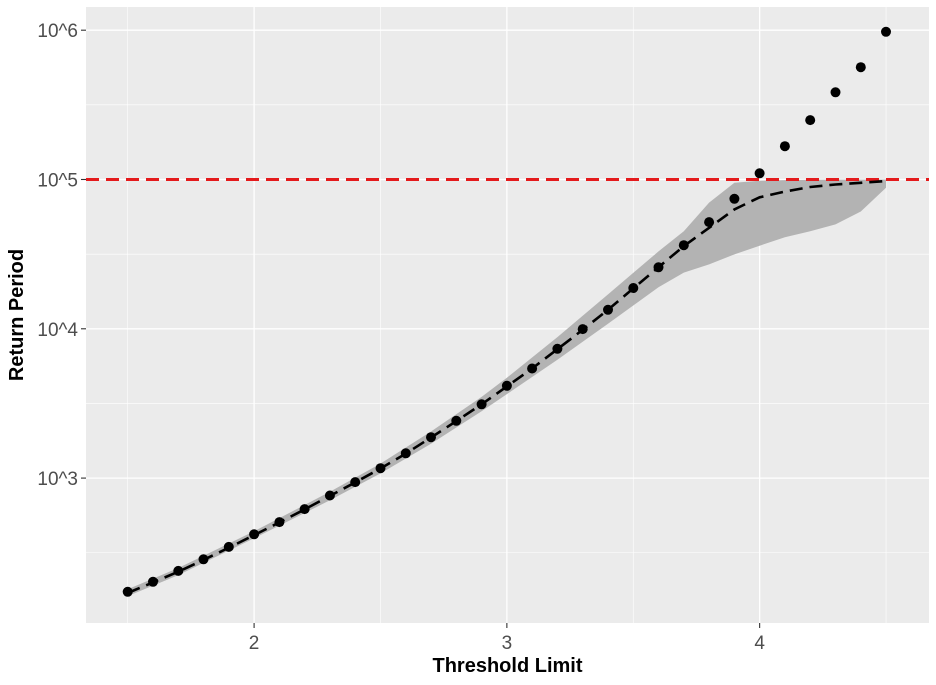 Image resolution: width=936 pixels, height=685 pixels. Describe the element at coordinates (507, 643) in the screenshot. I see `x-tick-label: 3` at that location.